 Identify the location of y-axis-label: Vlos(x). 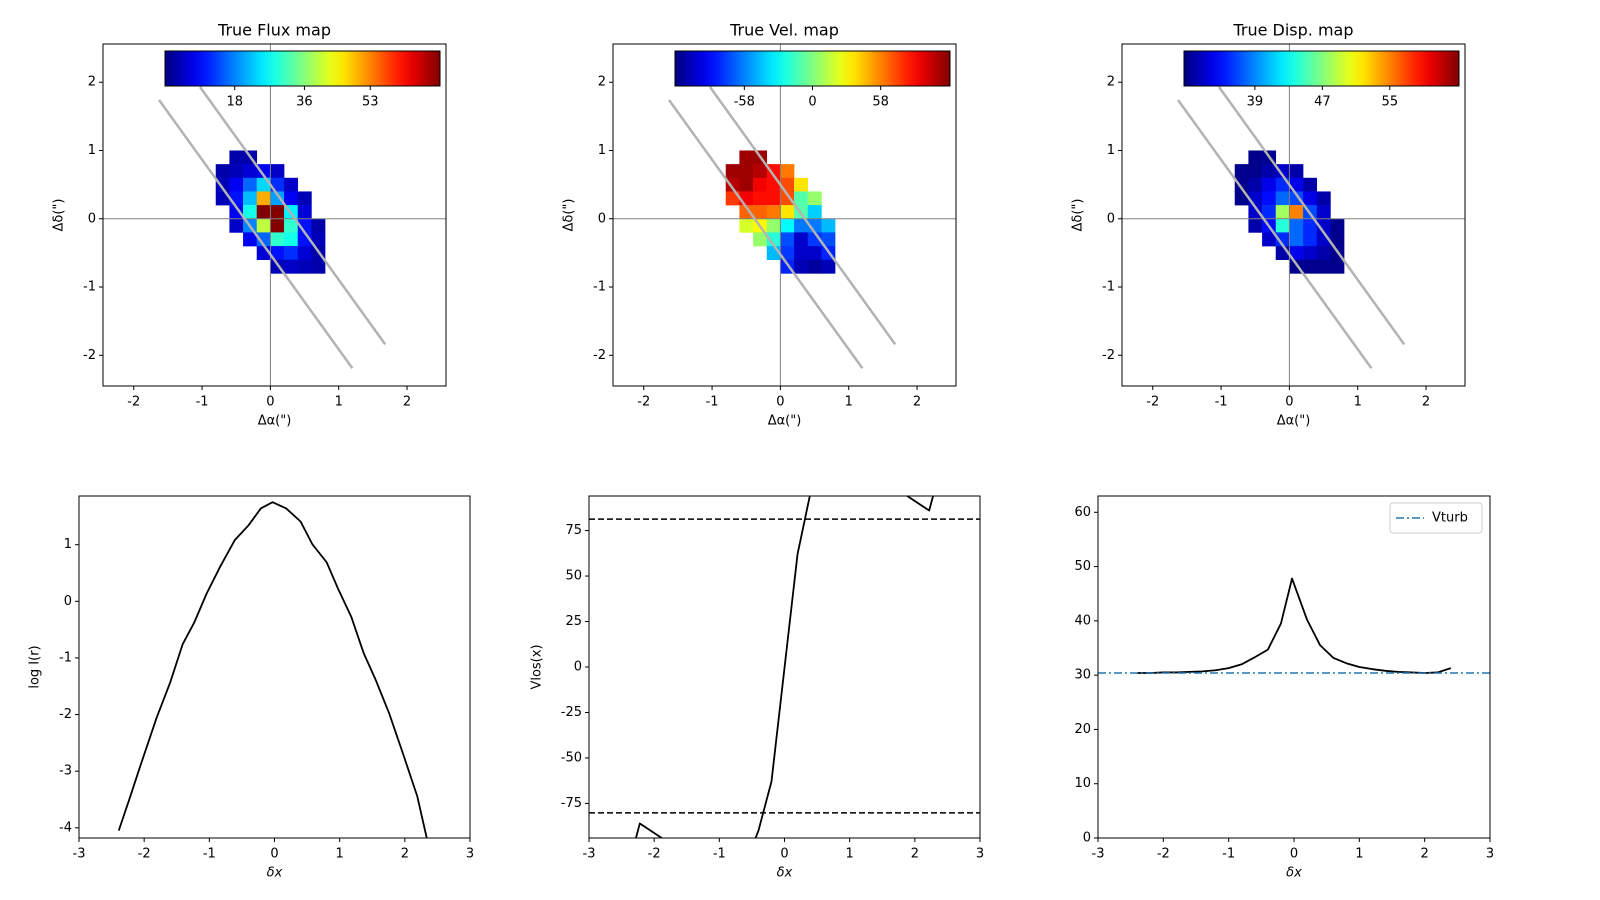
(537, 666).